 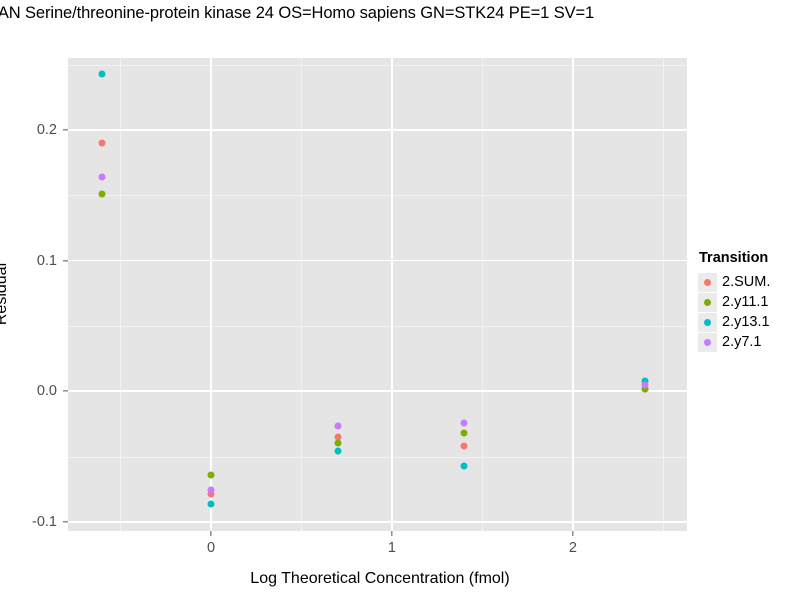 I want to click on legend-item-label: 2.y7.1, so click(x=742, y=342).